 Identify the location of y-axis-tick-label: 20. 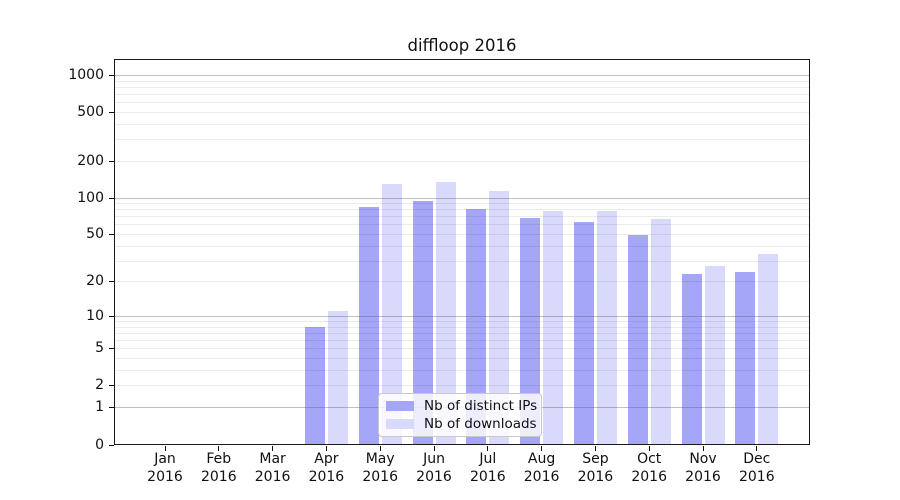
(95, 281).